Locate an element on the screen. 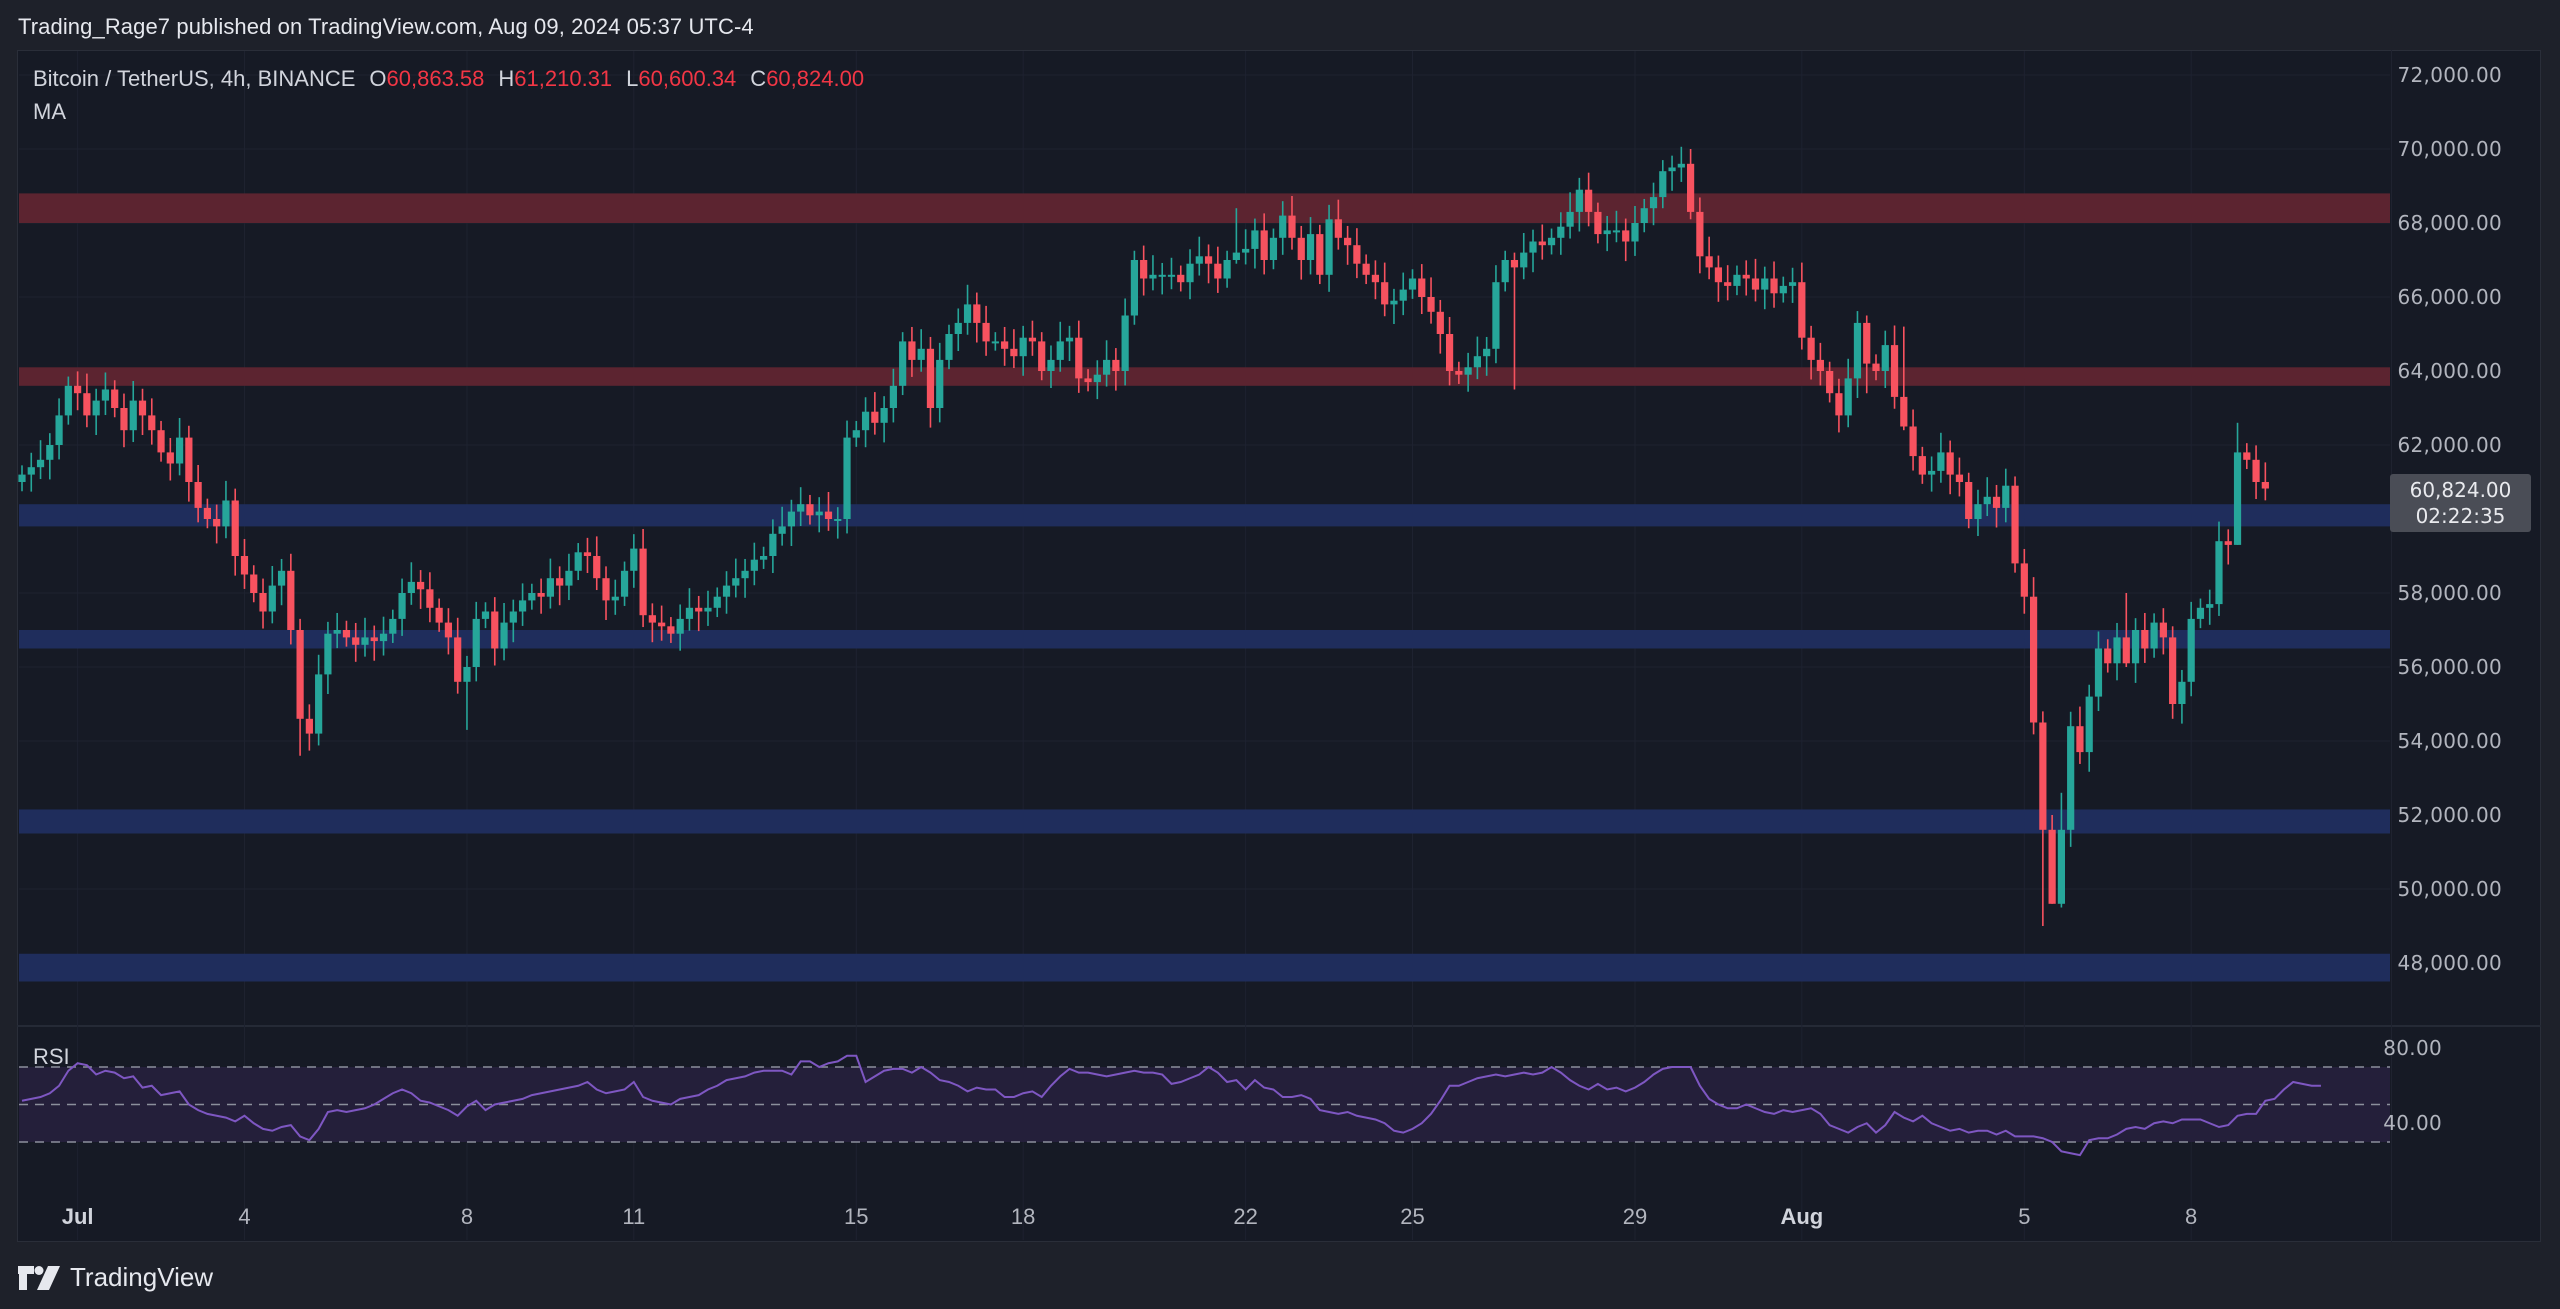  high-label: H is located at coordinates (506, 78).